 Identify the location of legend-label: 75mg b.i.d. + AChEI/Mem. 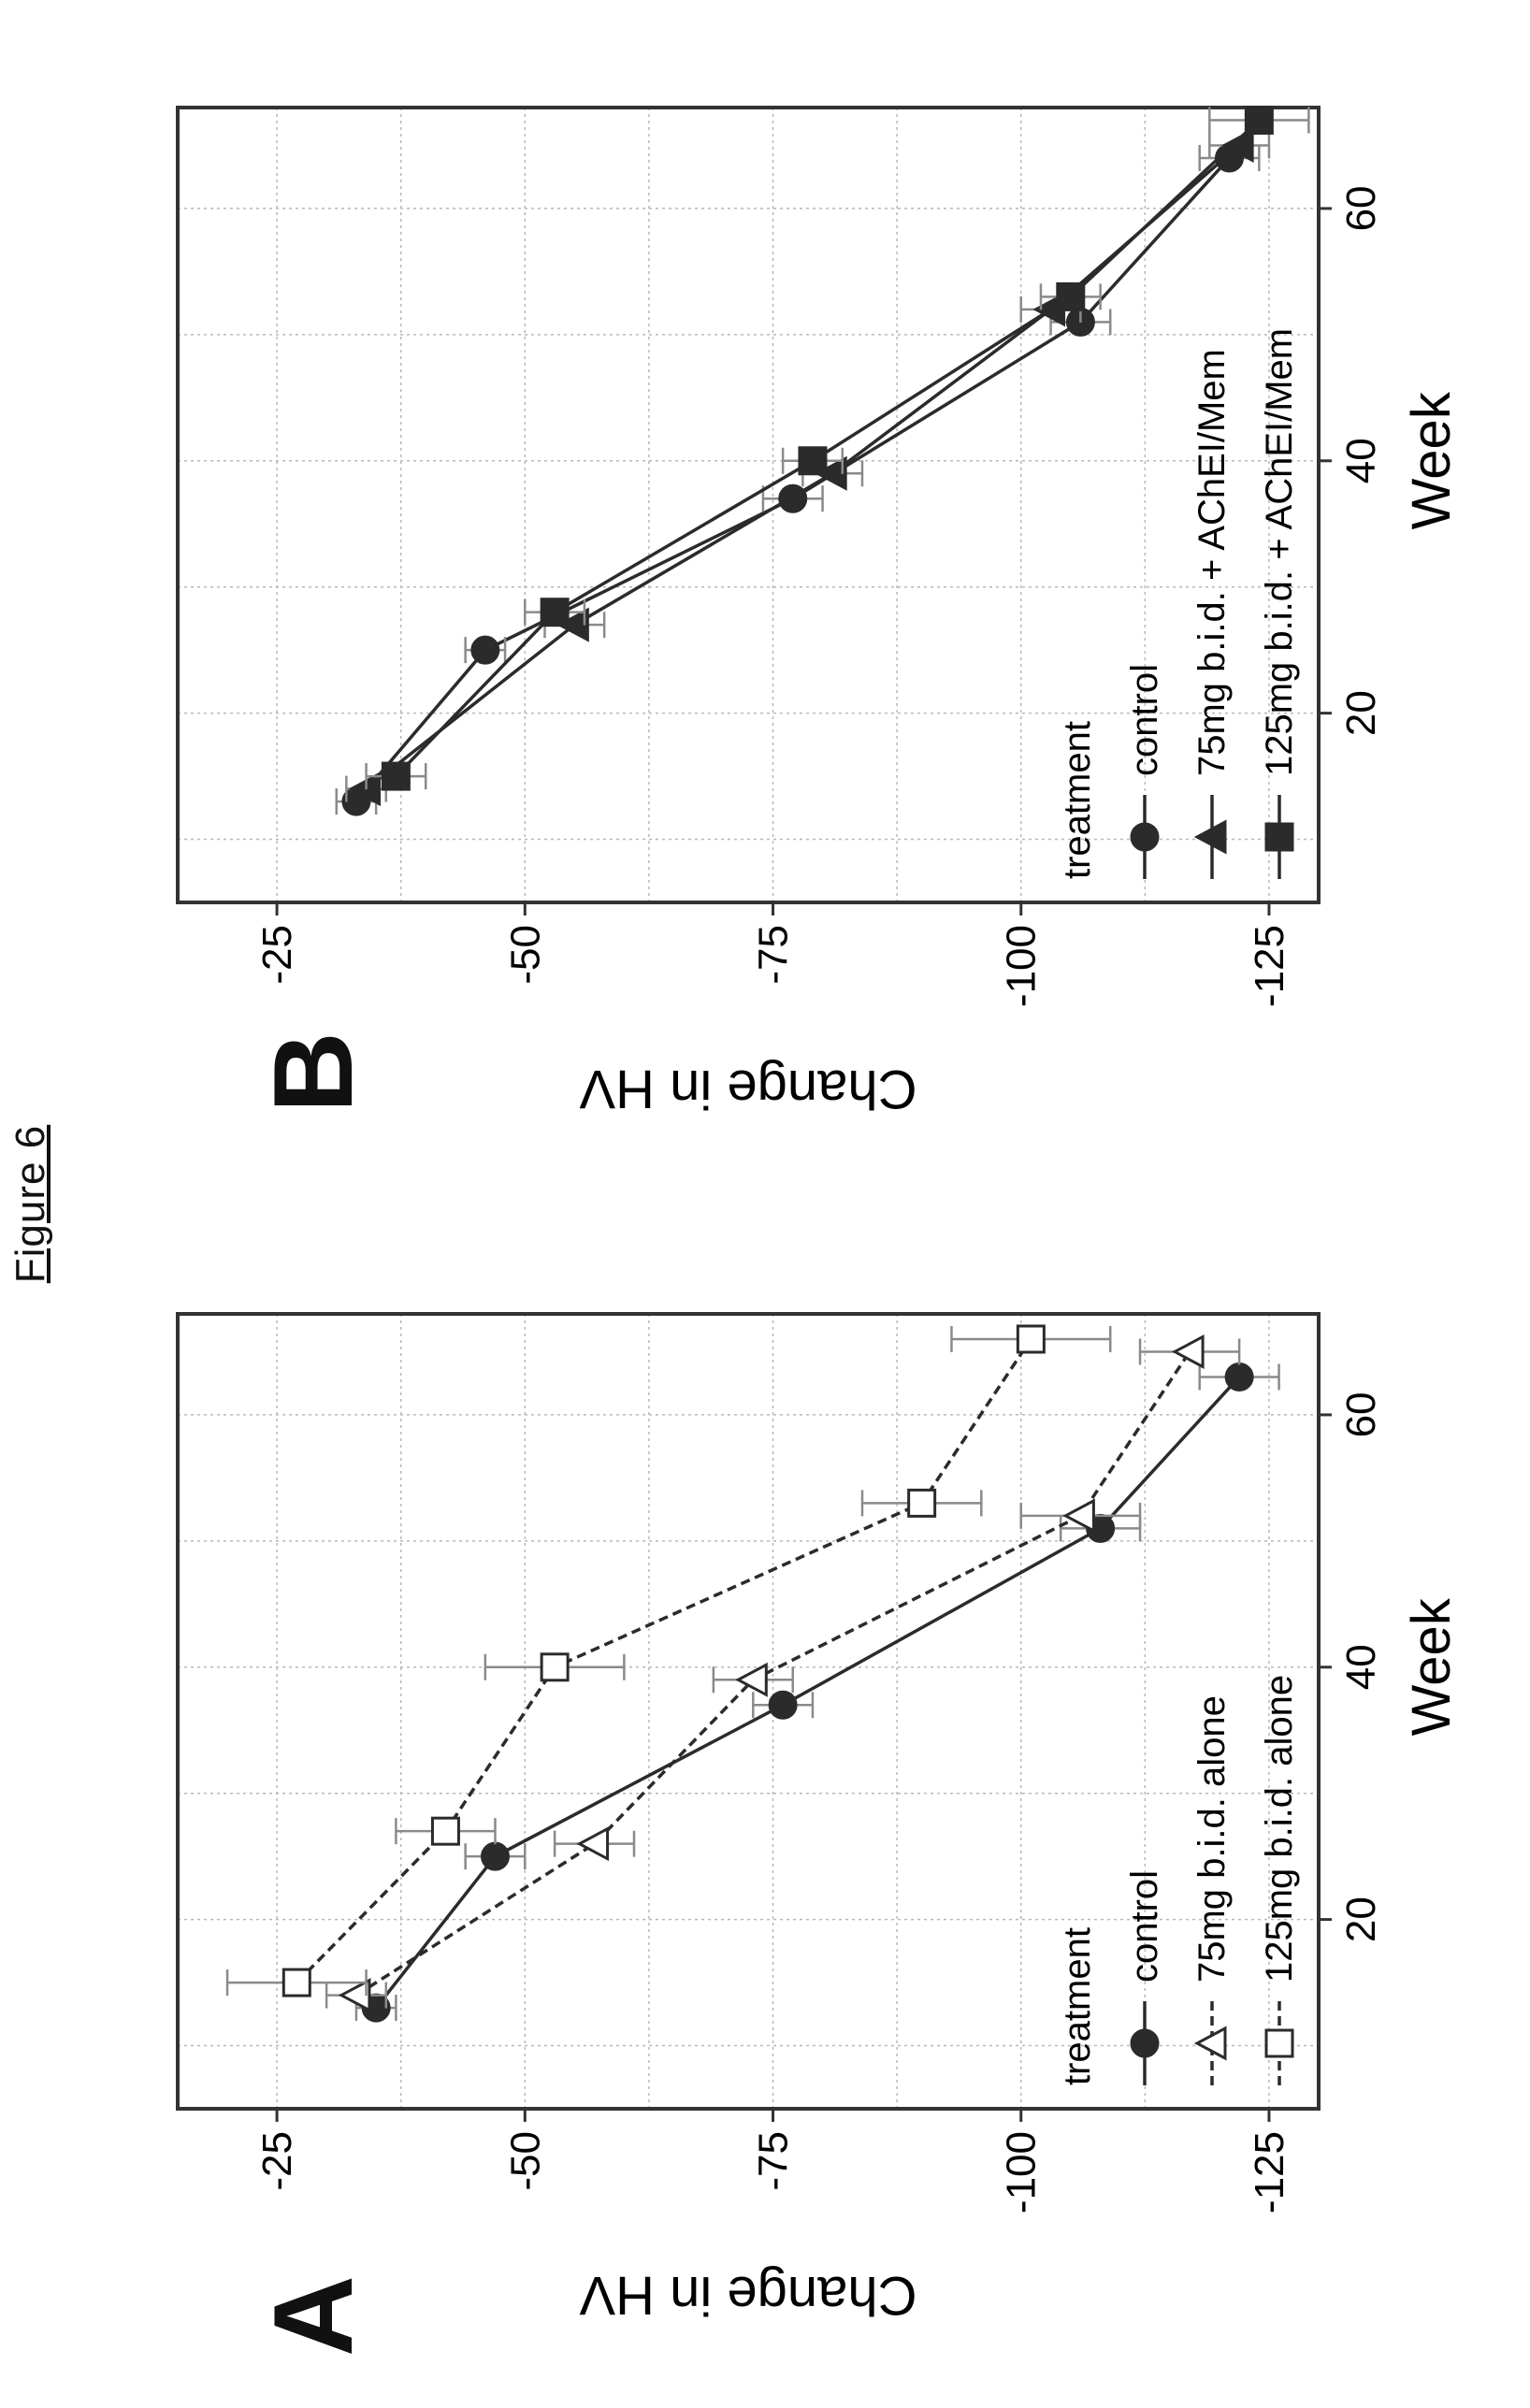
(1212, 562).